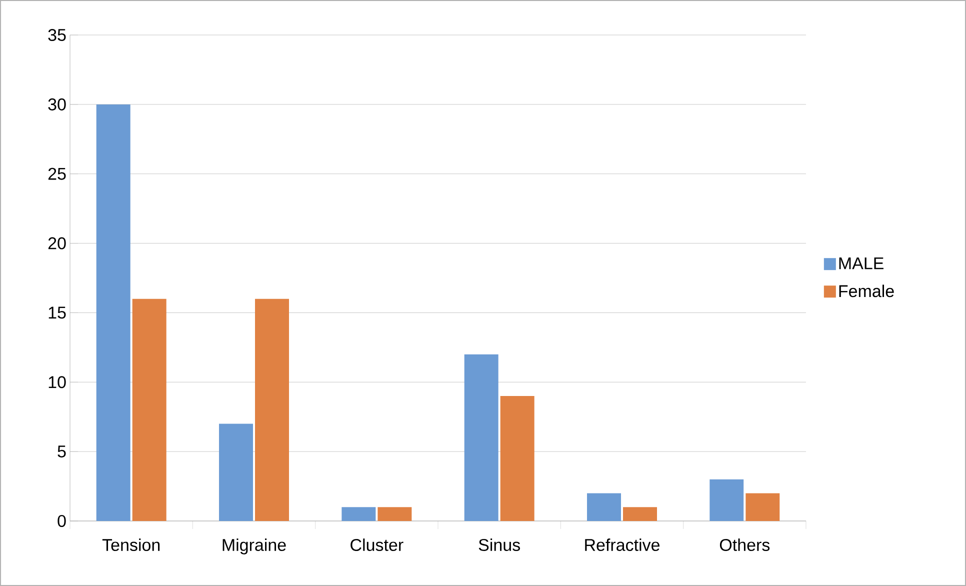 This screenshot has width=966, height=586. Describe the element at coordinates (57, 312) in the screenshot. I see `y-tick-label: 15` at that location.